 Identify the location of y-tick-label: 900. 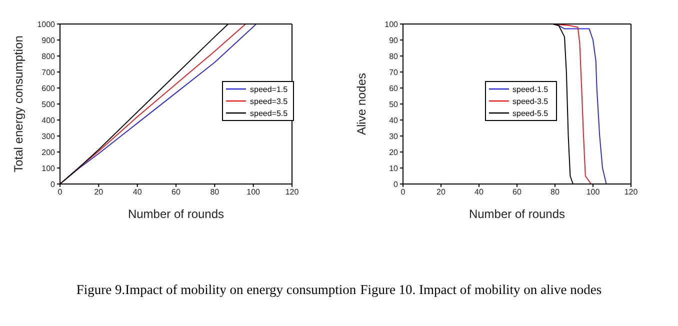
(49, 40).